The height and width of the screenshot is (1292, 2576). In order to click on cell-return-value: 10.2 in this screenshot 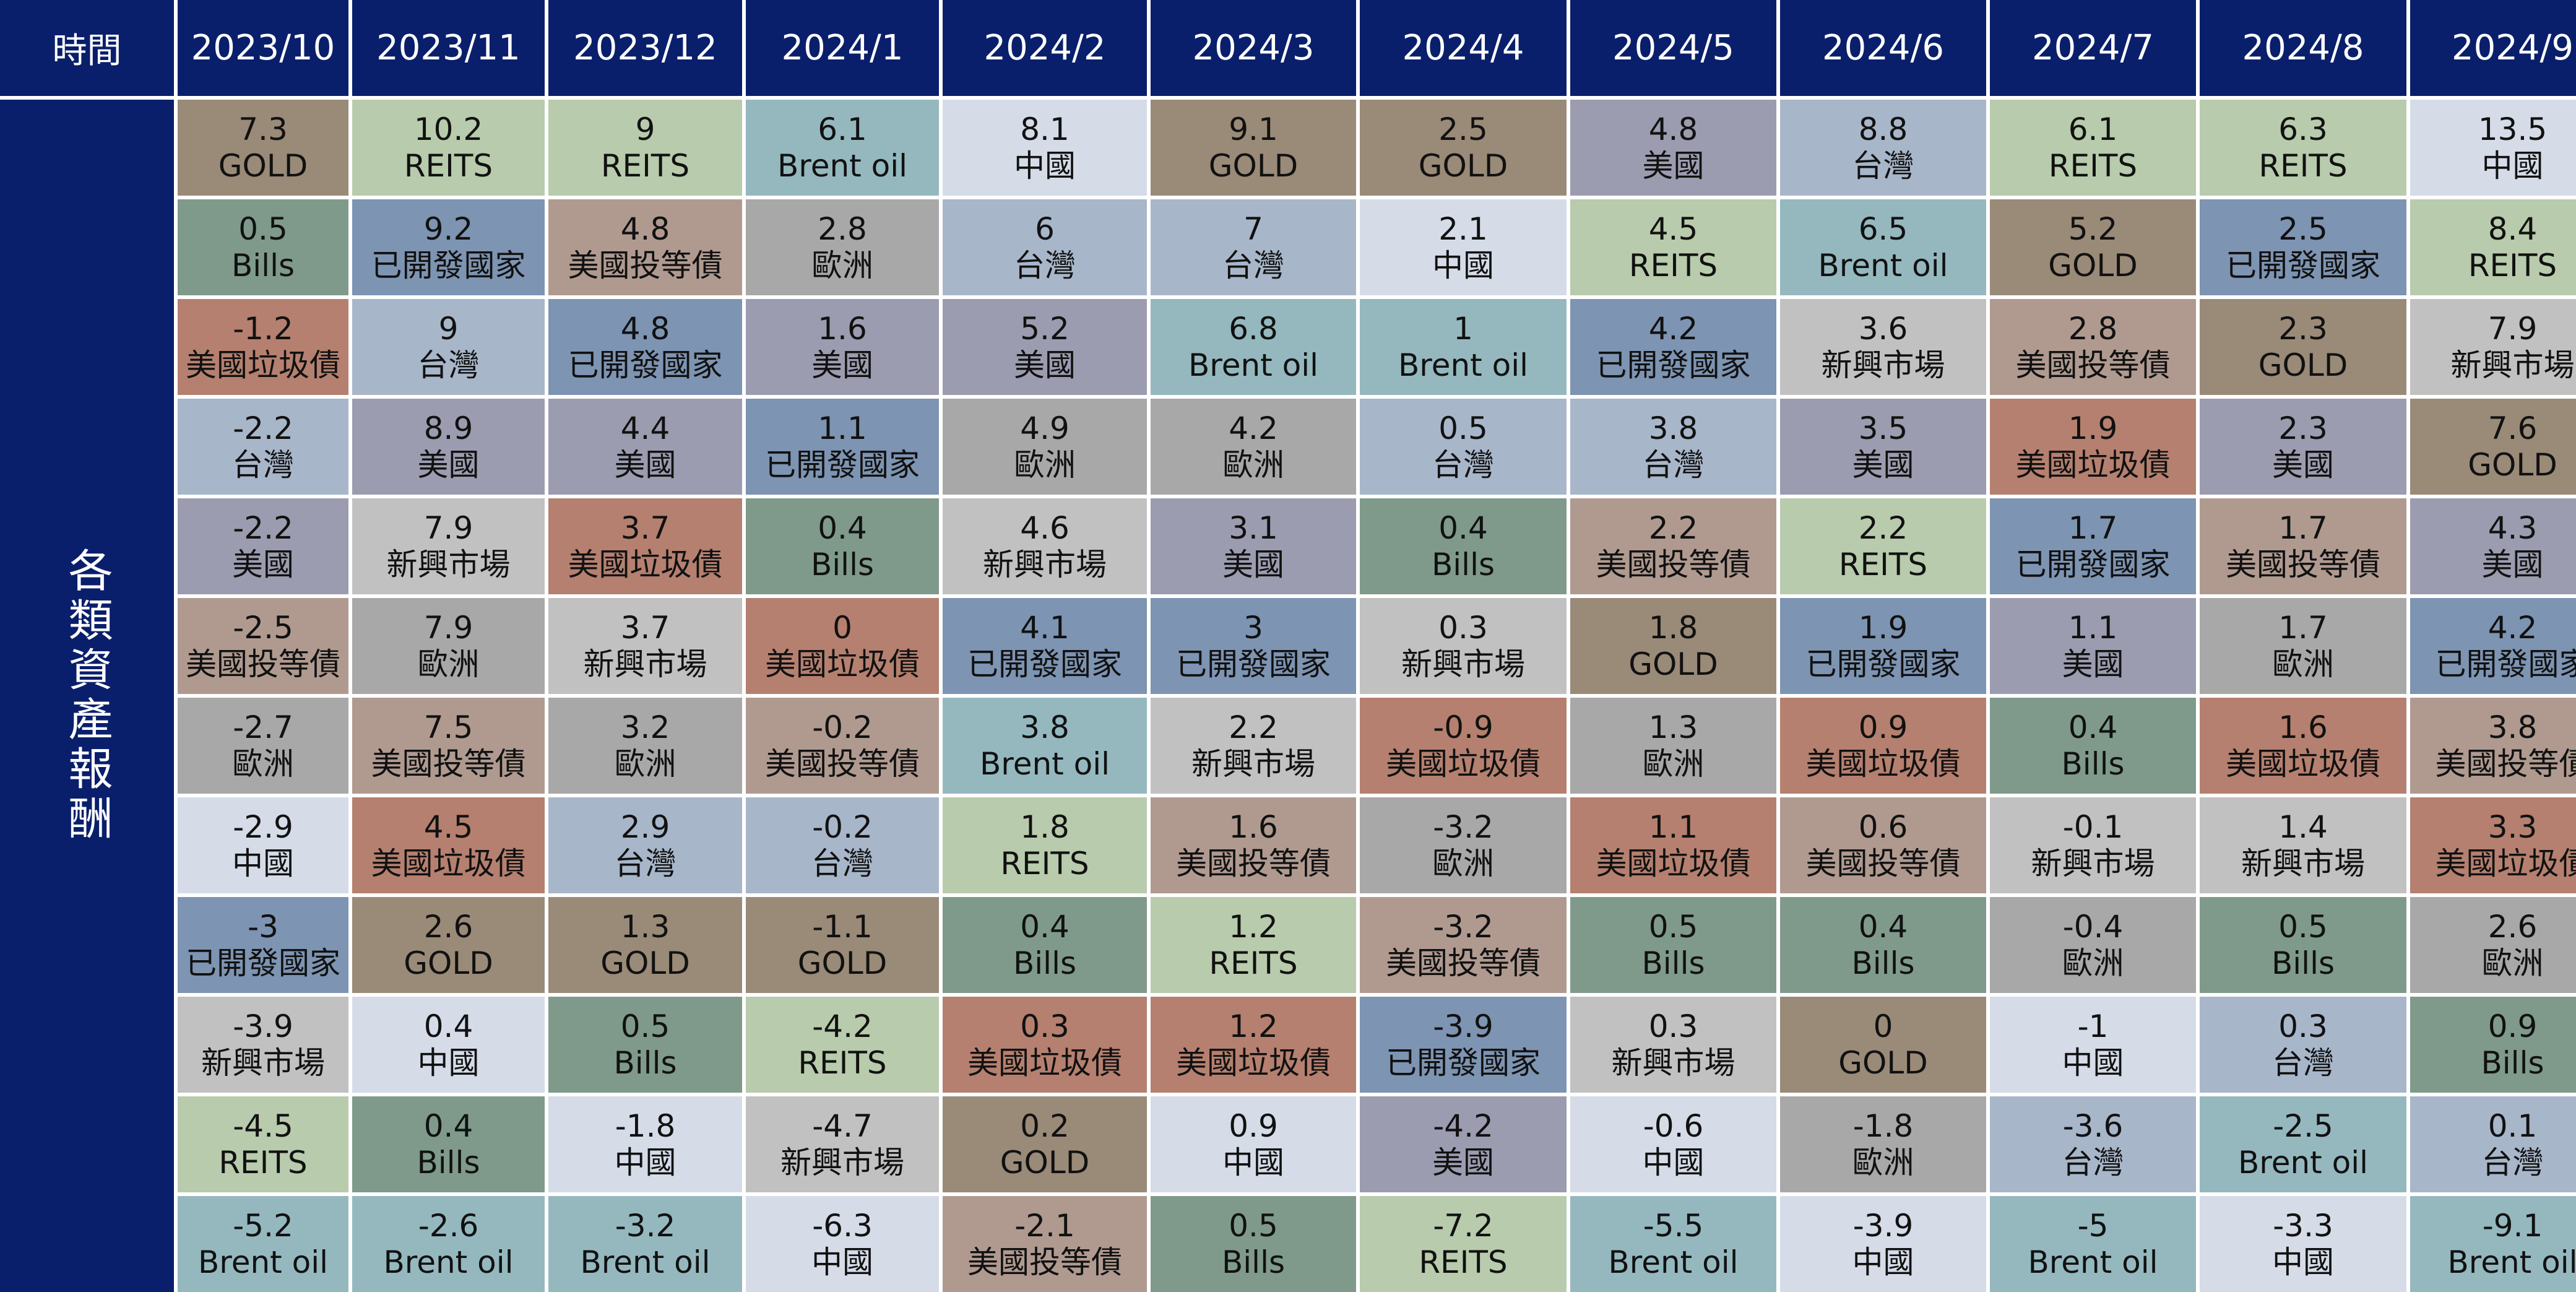, I will do `click(448, 129)`.